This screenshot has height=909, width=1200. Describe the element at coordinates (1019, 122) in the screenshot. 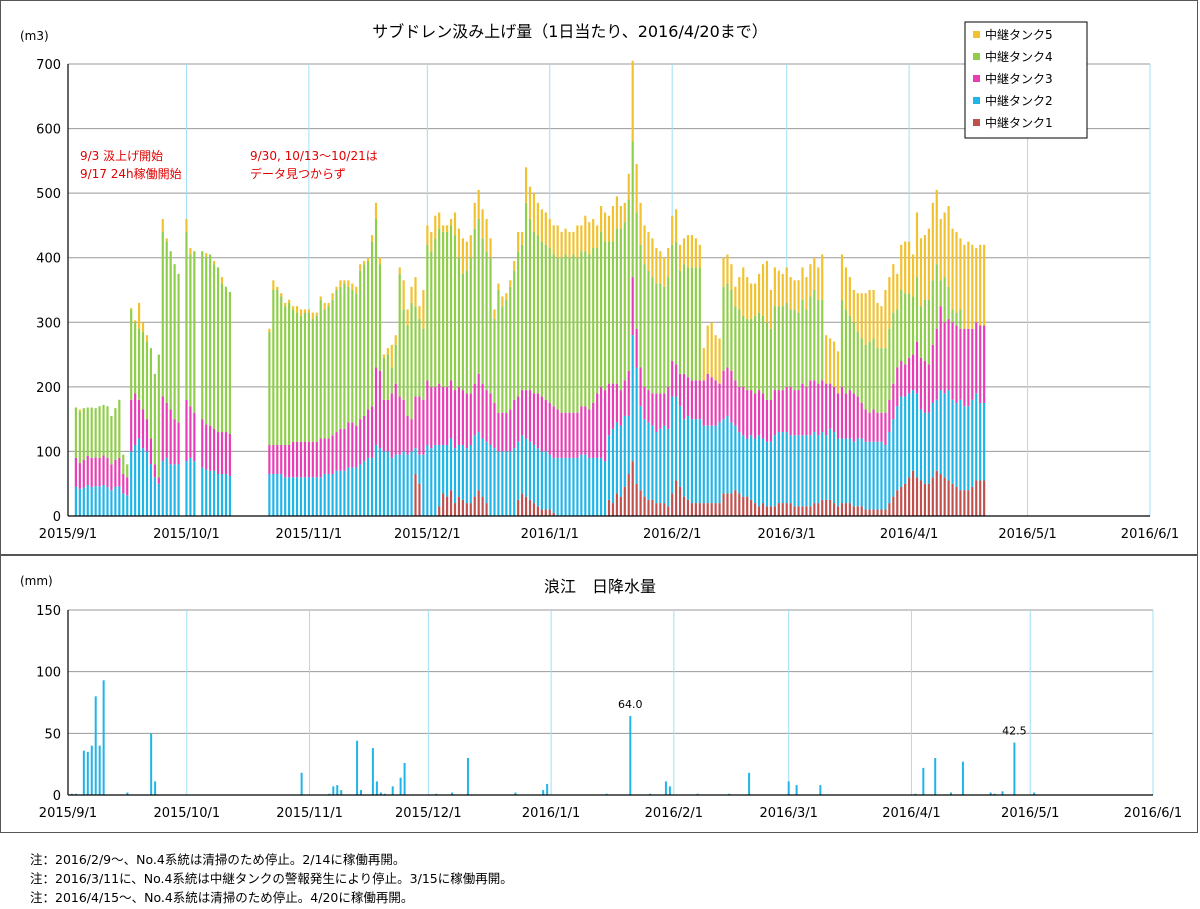

I see `legend-label-tank1: 中継タンク1` at that location.